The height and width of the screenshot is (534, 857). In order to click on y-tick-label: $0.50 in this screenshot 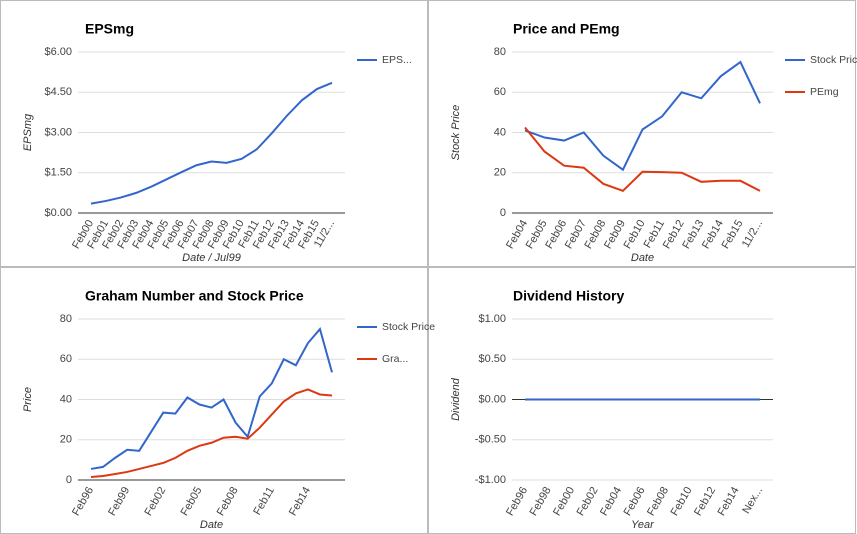, I will do `click(492, 359)`.